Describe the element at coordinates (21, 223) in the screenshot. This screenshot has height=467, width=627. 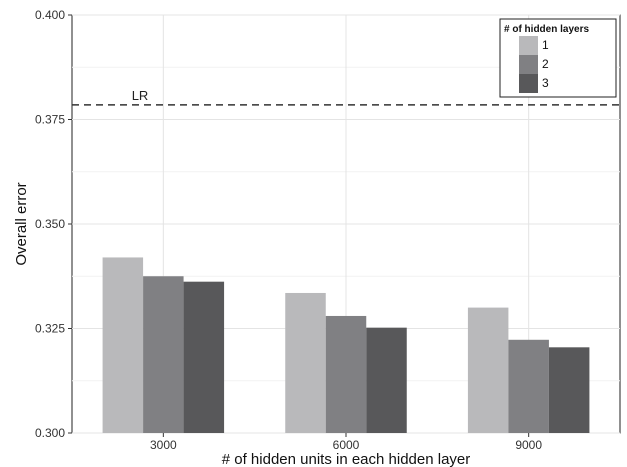
I see `y-axis-title: Overall error` at that location.